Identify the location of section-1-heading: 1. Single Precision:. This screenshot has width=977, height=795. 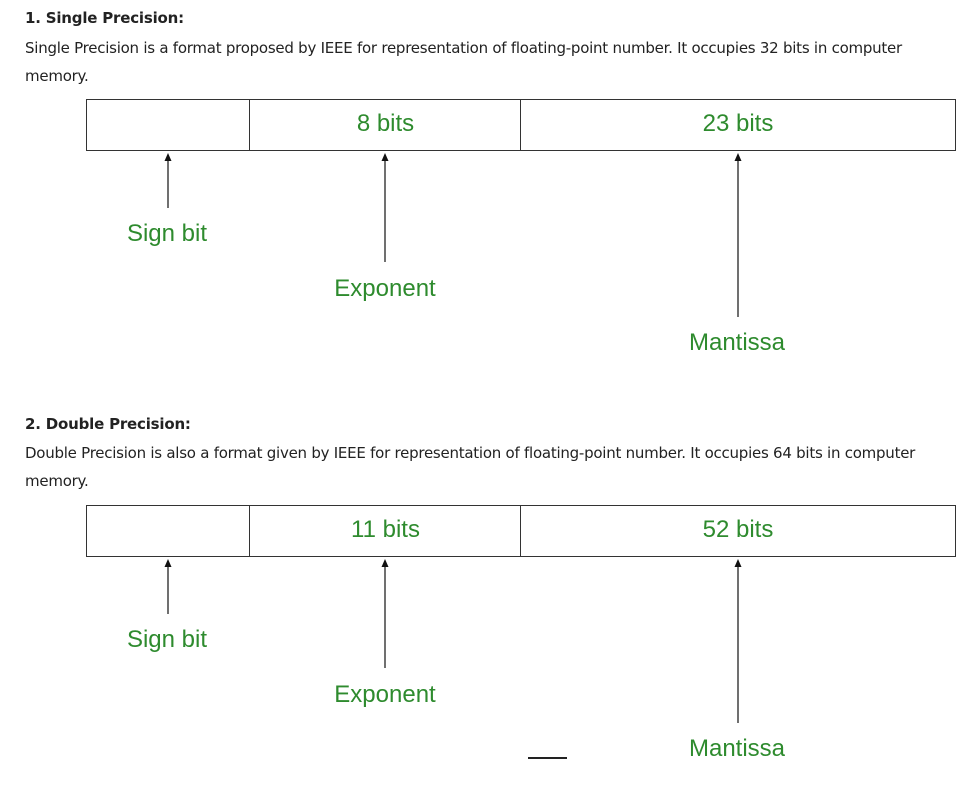
(104, 18).